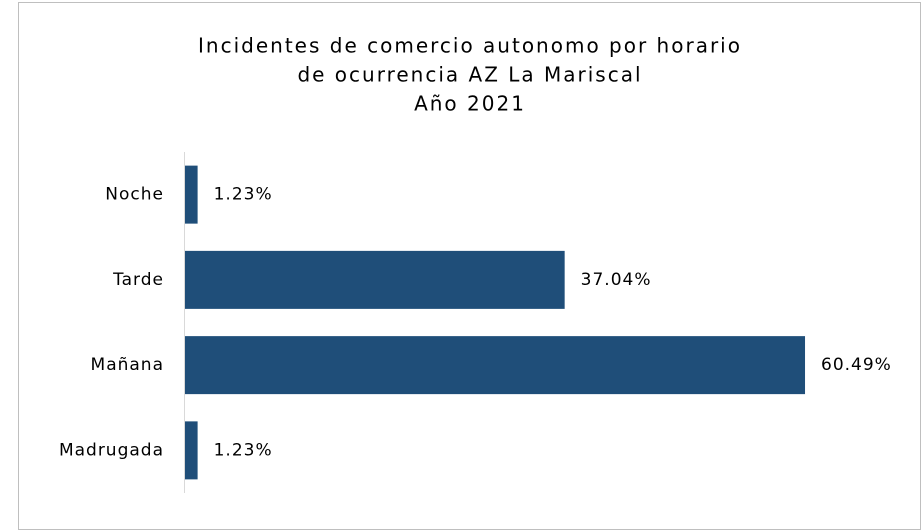  What do you see at coordinates (138, 280) in the screenshot?
I see `y-tick-label: Tarde` at bounding box center [138, 280].